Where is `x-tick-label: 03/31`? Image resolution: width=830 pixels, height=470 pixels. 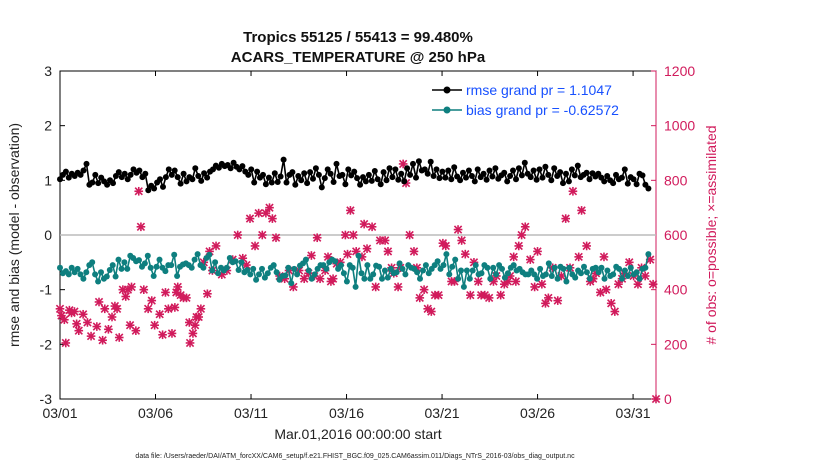 x-tick-label: 03/31 is located at coordinates (633, 413).